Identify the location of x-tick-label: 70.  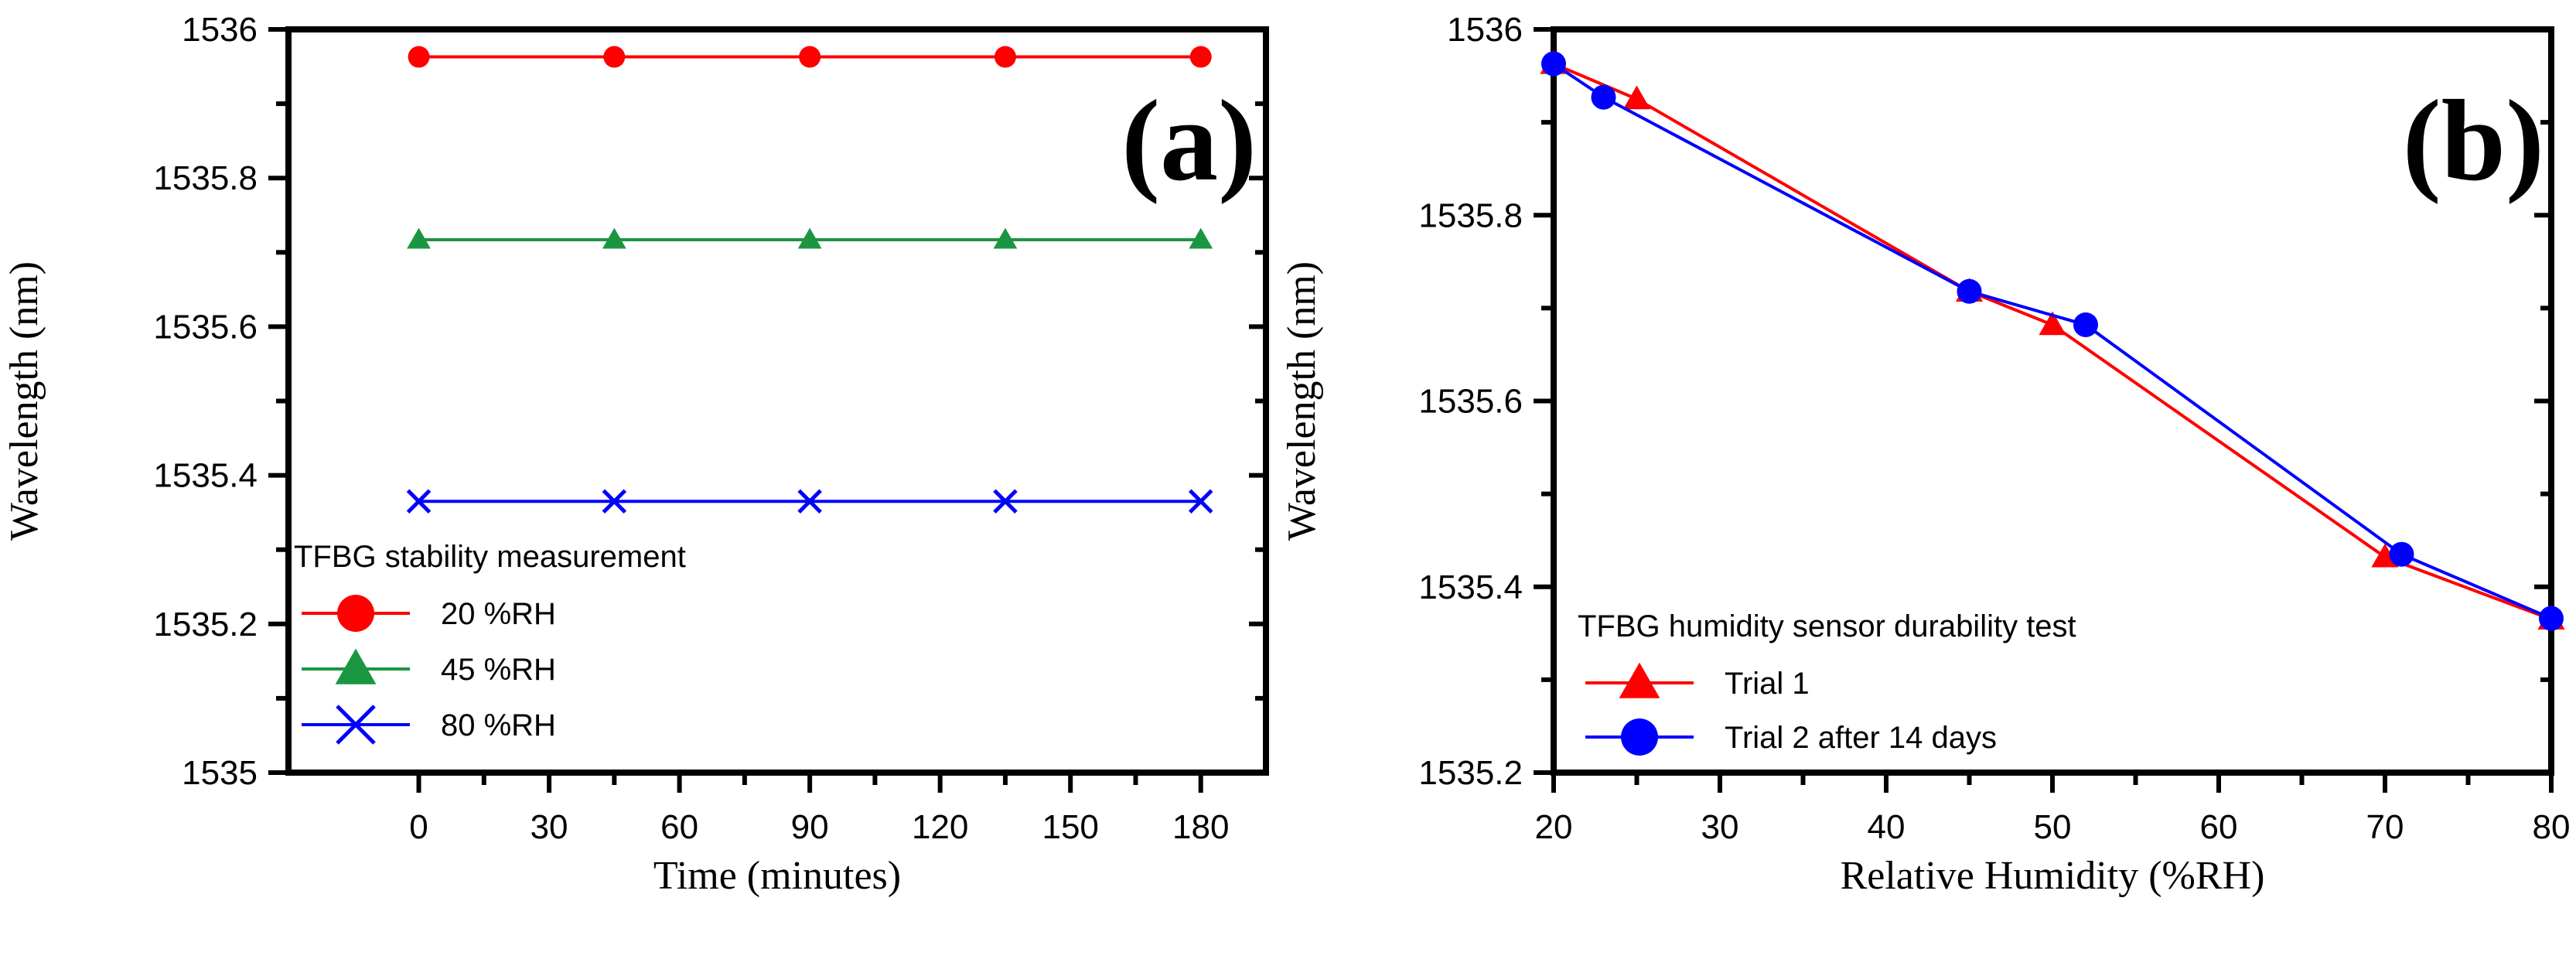
(2385, 827).